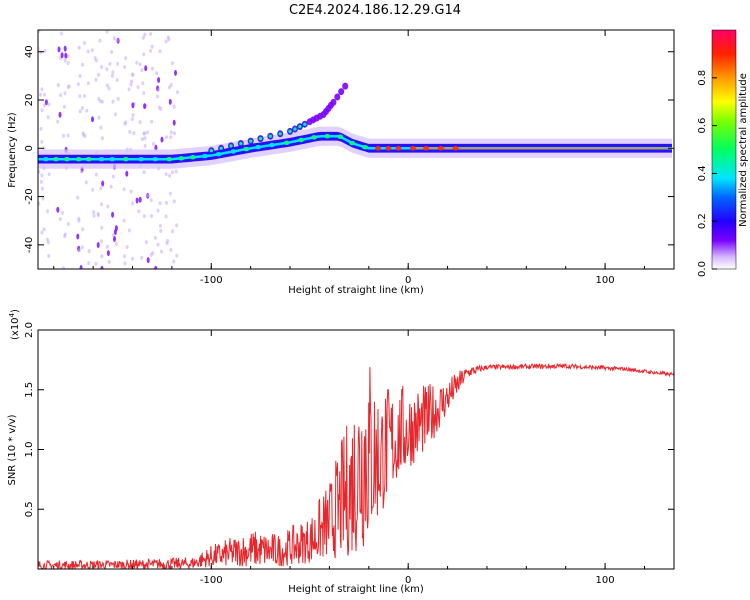  Describe the element at coordinates (12, 150) in the screenshot. I see `spectrogram-y-label: Frequency (Hz)` at that location.